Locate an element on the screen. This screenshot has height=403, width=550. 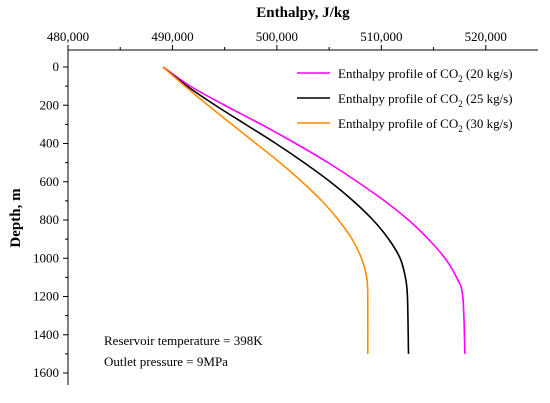
legend-entry-25kg: Enthalpy profile of CO2 (25 kg/s) is located at coordinates (405, 100).